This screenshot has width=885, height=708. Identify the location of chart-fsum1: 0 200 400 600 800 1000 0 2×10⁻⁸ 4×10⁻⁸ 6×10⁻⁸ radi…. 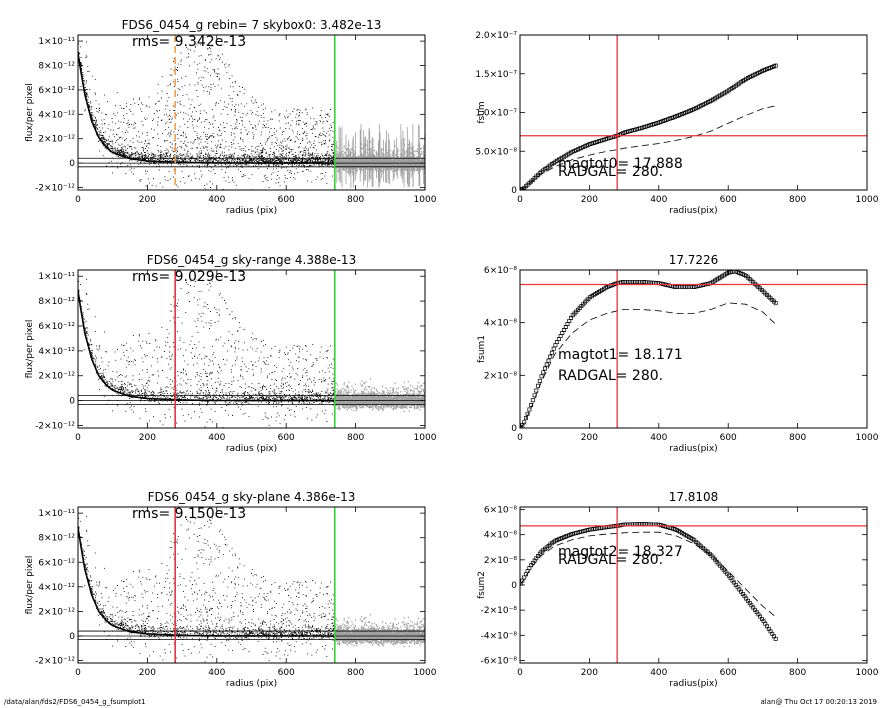
(678, 353).